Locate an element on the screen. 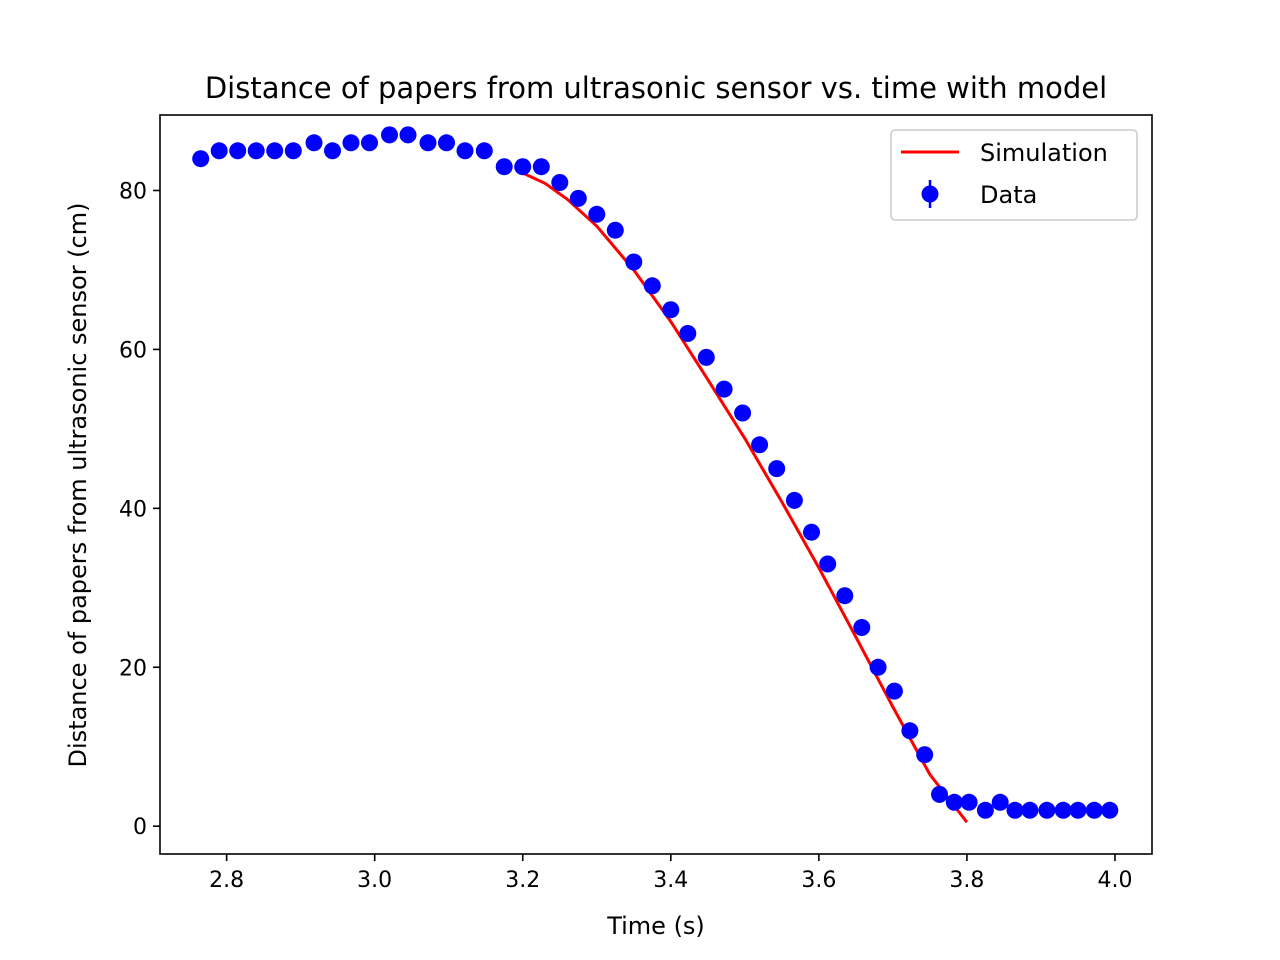 Image resolution: width=1280 pixels, height=960 pixels. x-tick-label: 3.4 is located at coordinates (670, 880).